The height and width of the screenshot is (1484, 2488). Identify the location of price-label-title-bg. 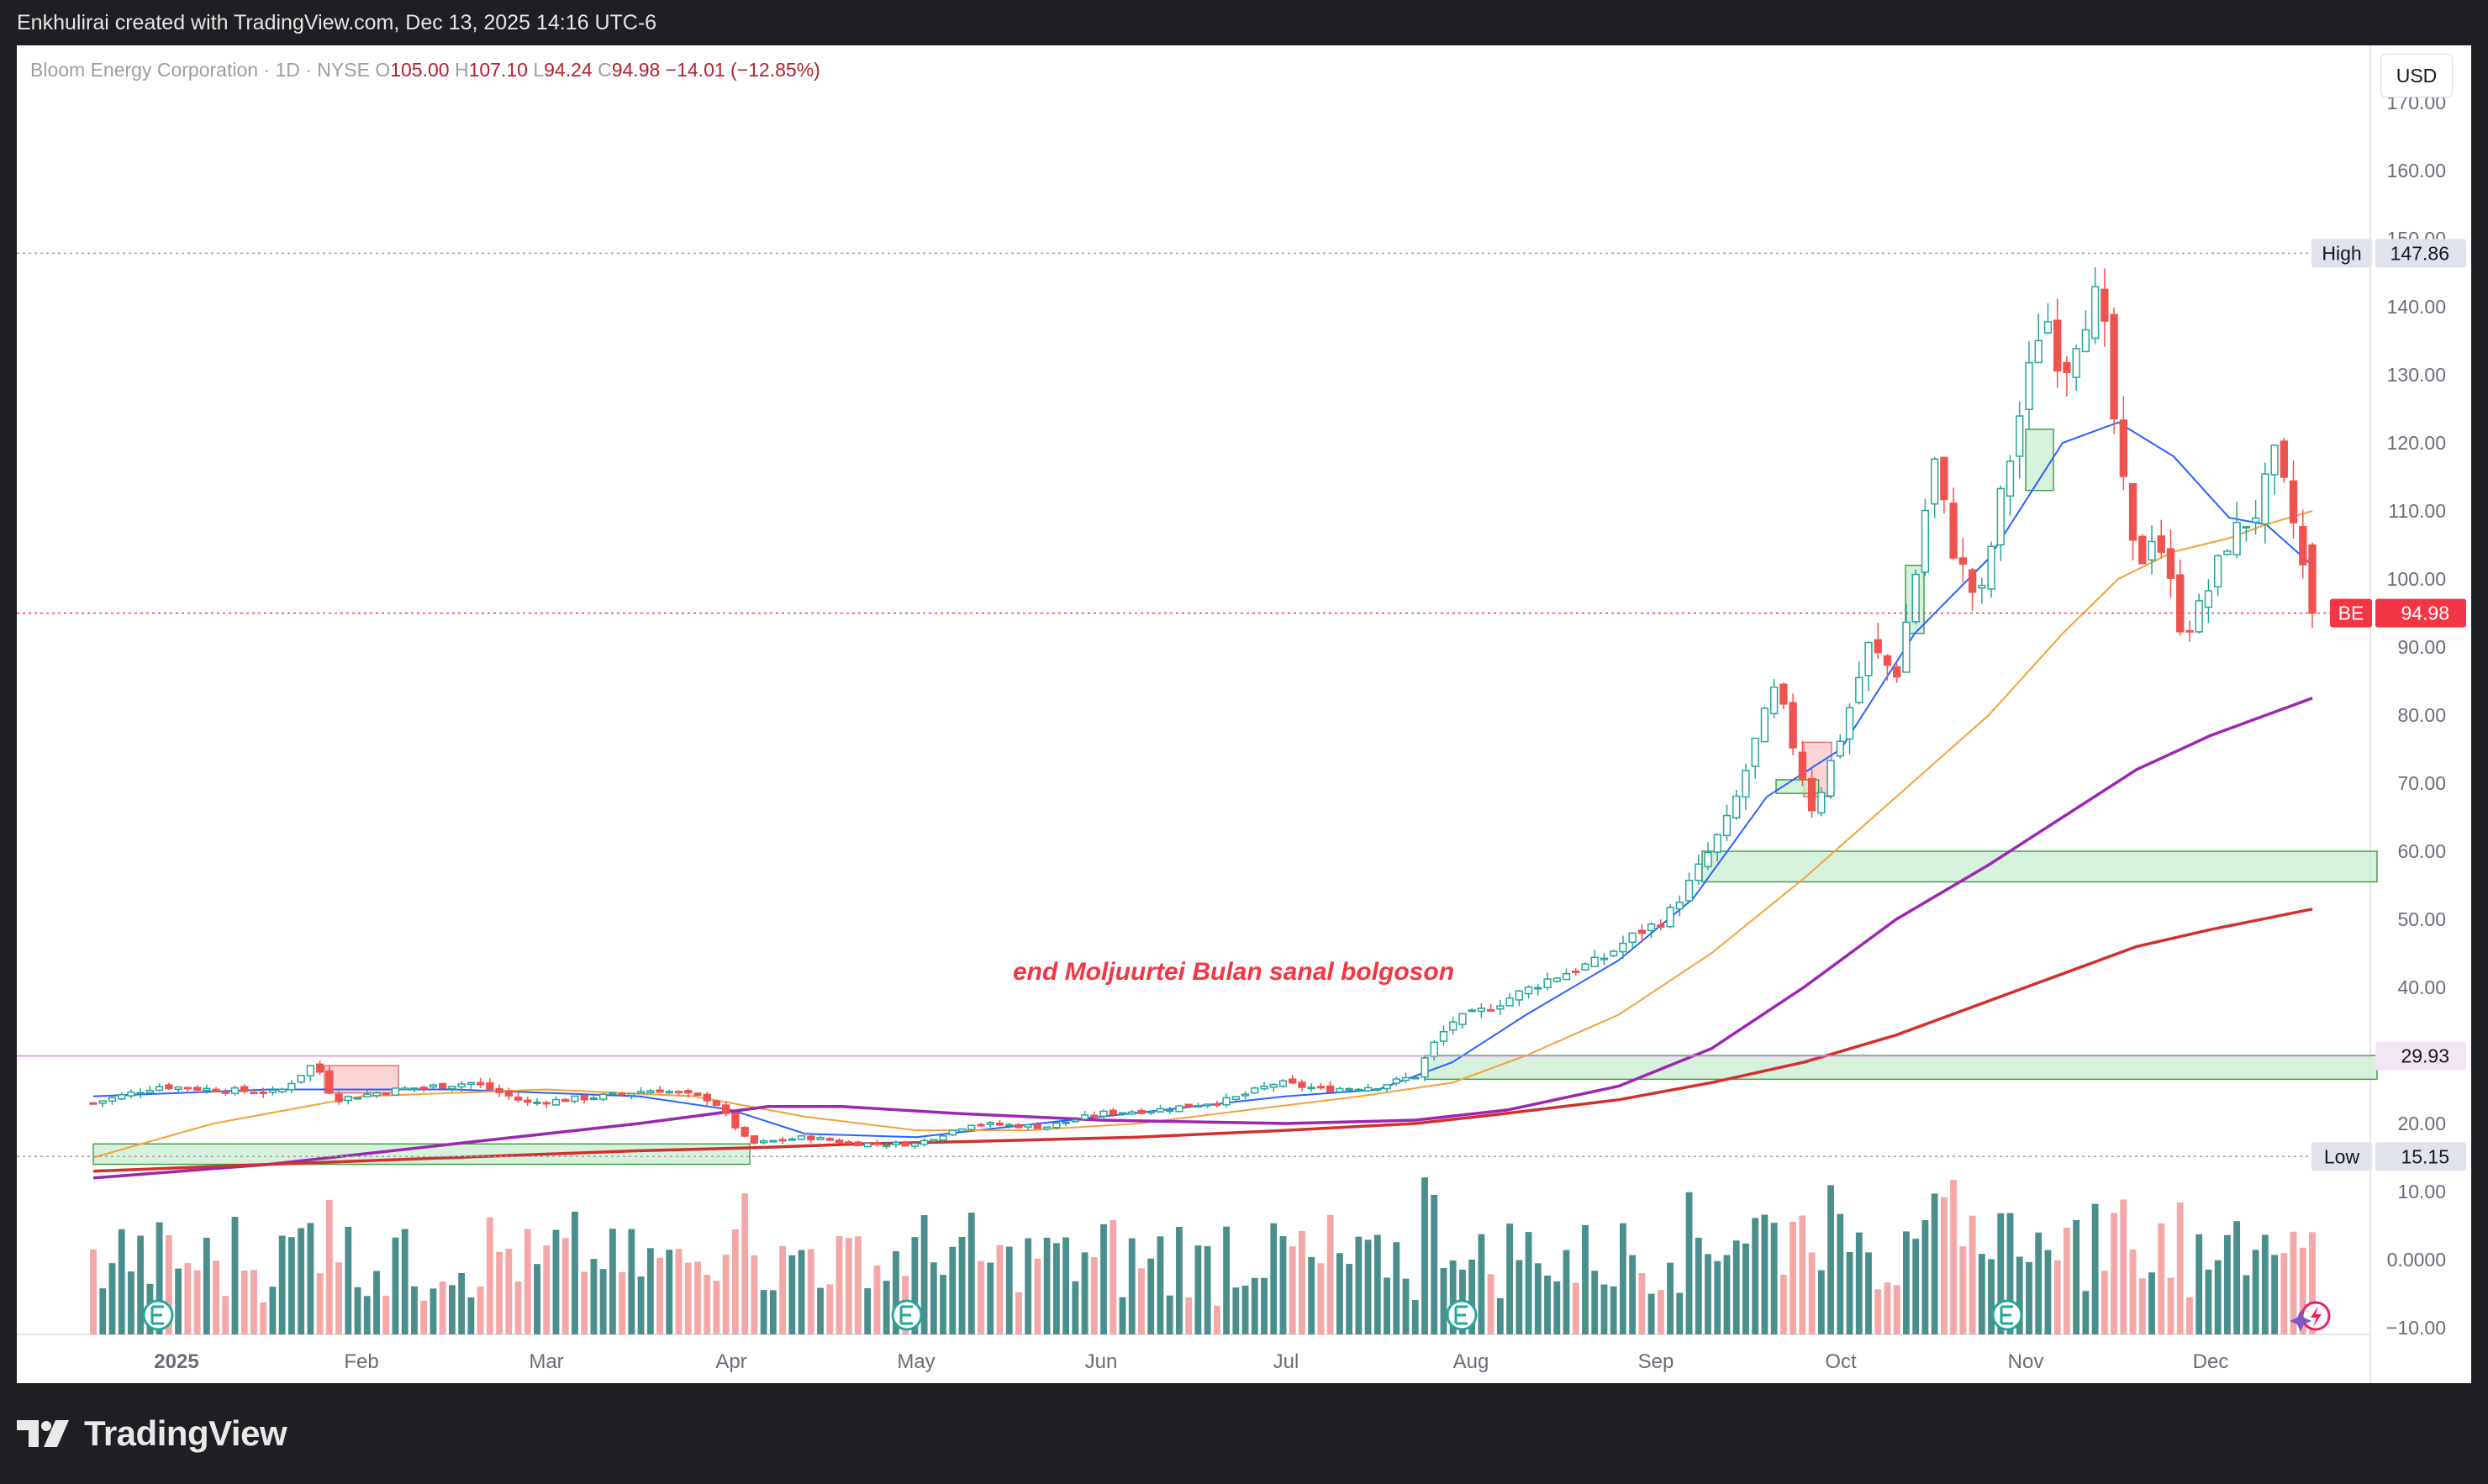
(2341, 1156).